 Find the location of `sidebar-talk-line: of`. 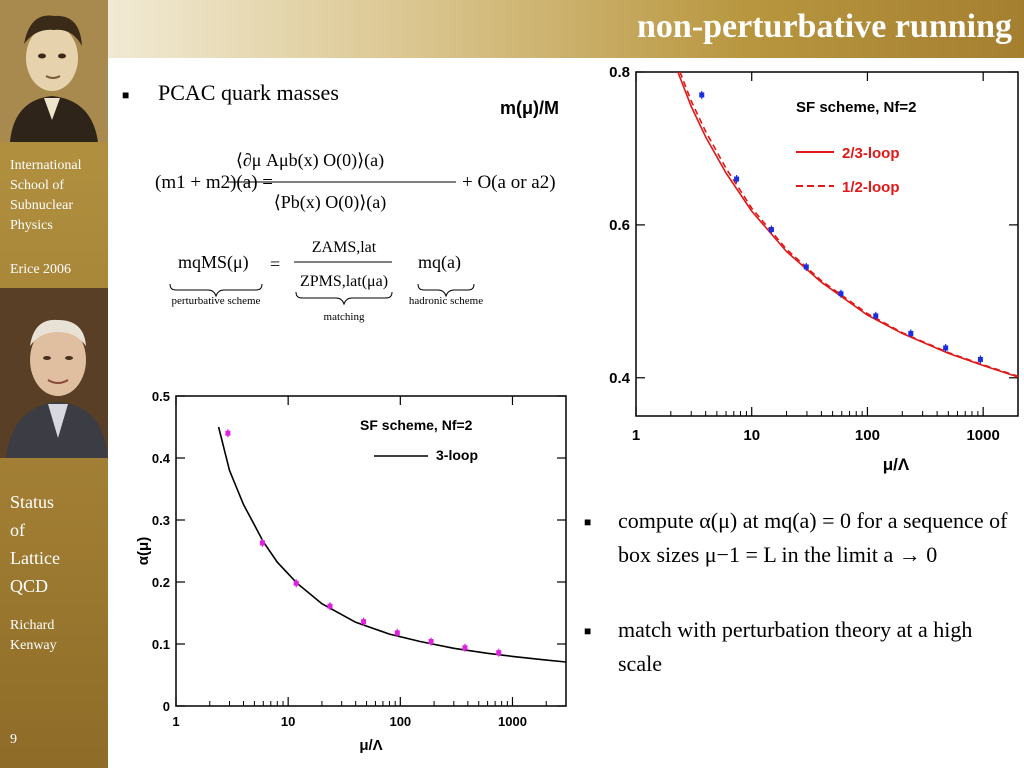

sidebar-talk-line: of is located at coordinates (17, 530).